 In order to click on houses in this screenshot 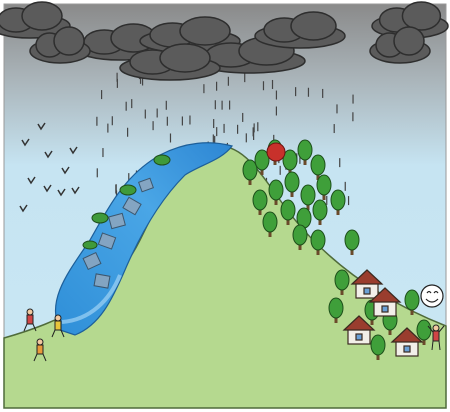, I will do `click(383, 313)`.